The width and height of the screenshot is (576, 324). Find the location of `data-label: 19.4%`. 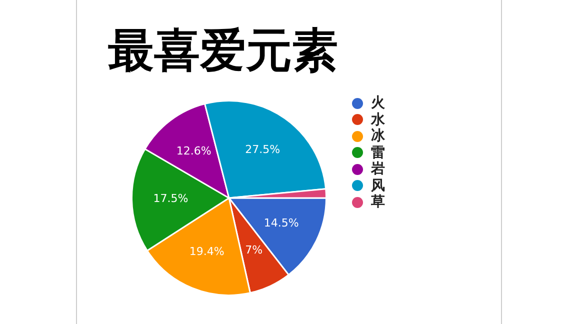

data-label: 19.4% is located at coordinates (206, 251).